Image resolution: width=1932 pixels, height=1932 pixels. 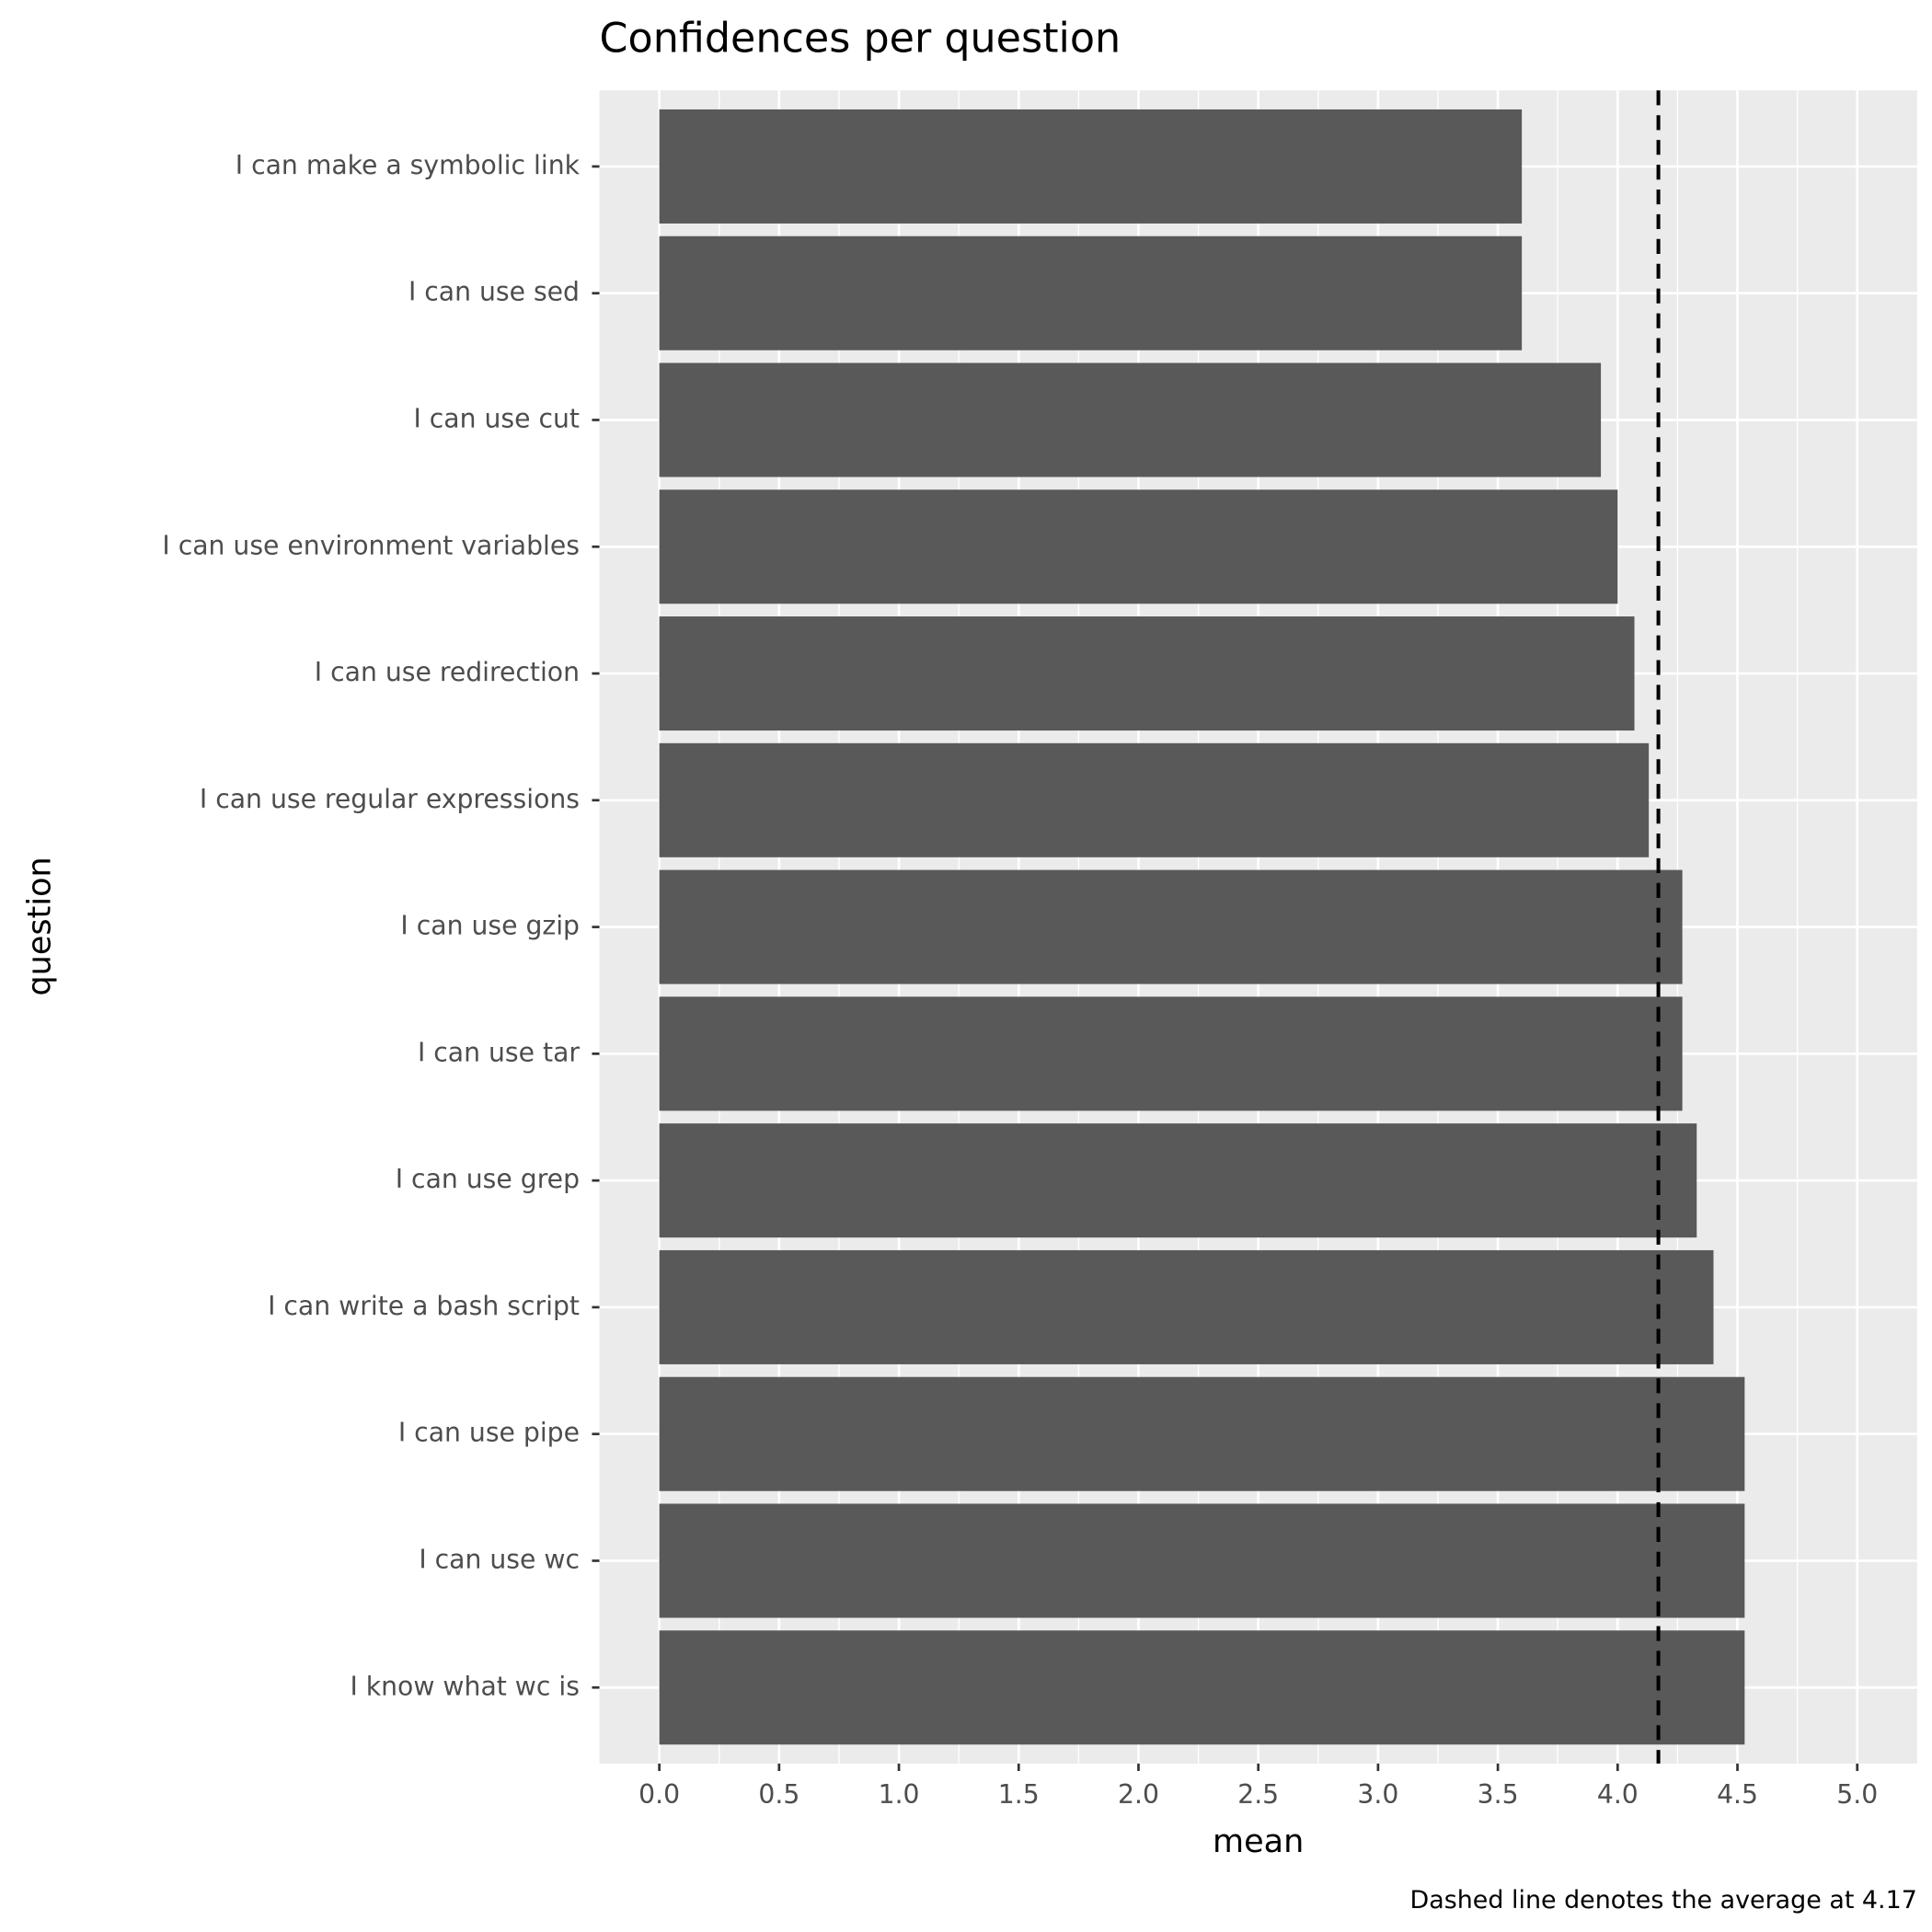 What do you see at coordinates (1663, 1901) in the screenshot?
I see `caption: Dashed line denotes the average at 4.17` at bounding box center [1663, 1901].